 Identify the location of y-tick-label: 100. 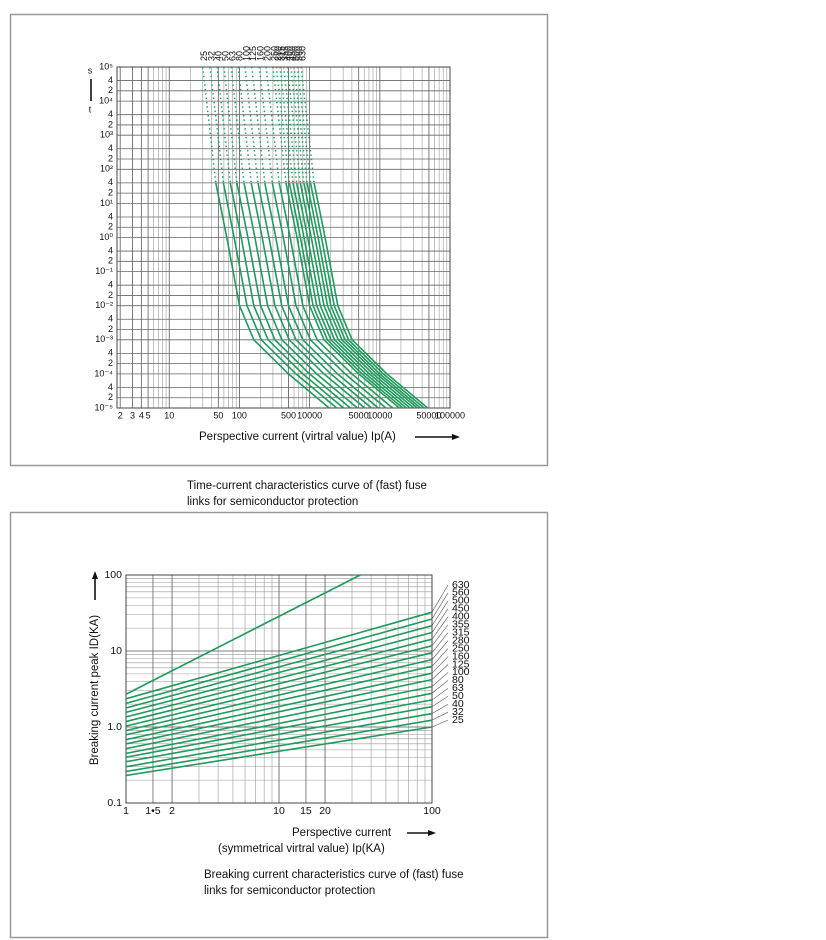
(113, 575).